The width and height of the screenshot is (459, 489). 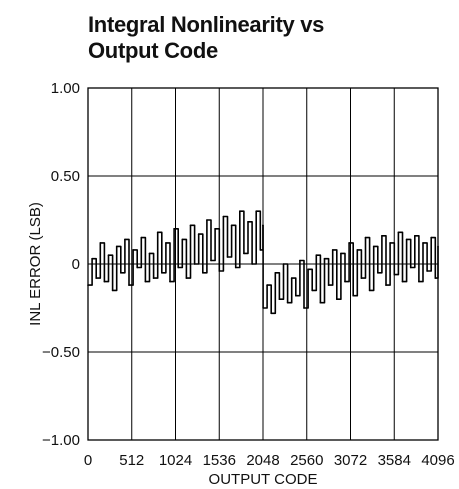 What do you see at coordinates (306, 460) in the screenshot?
I see `x-tick-label: 2560` at bounding box center [306, 460].